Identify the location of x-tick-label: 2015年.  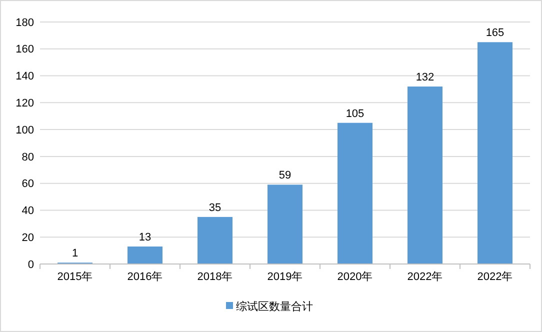
(75, 277).